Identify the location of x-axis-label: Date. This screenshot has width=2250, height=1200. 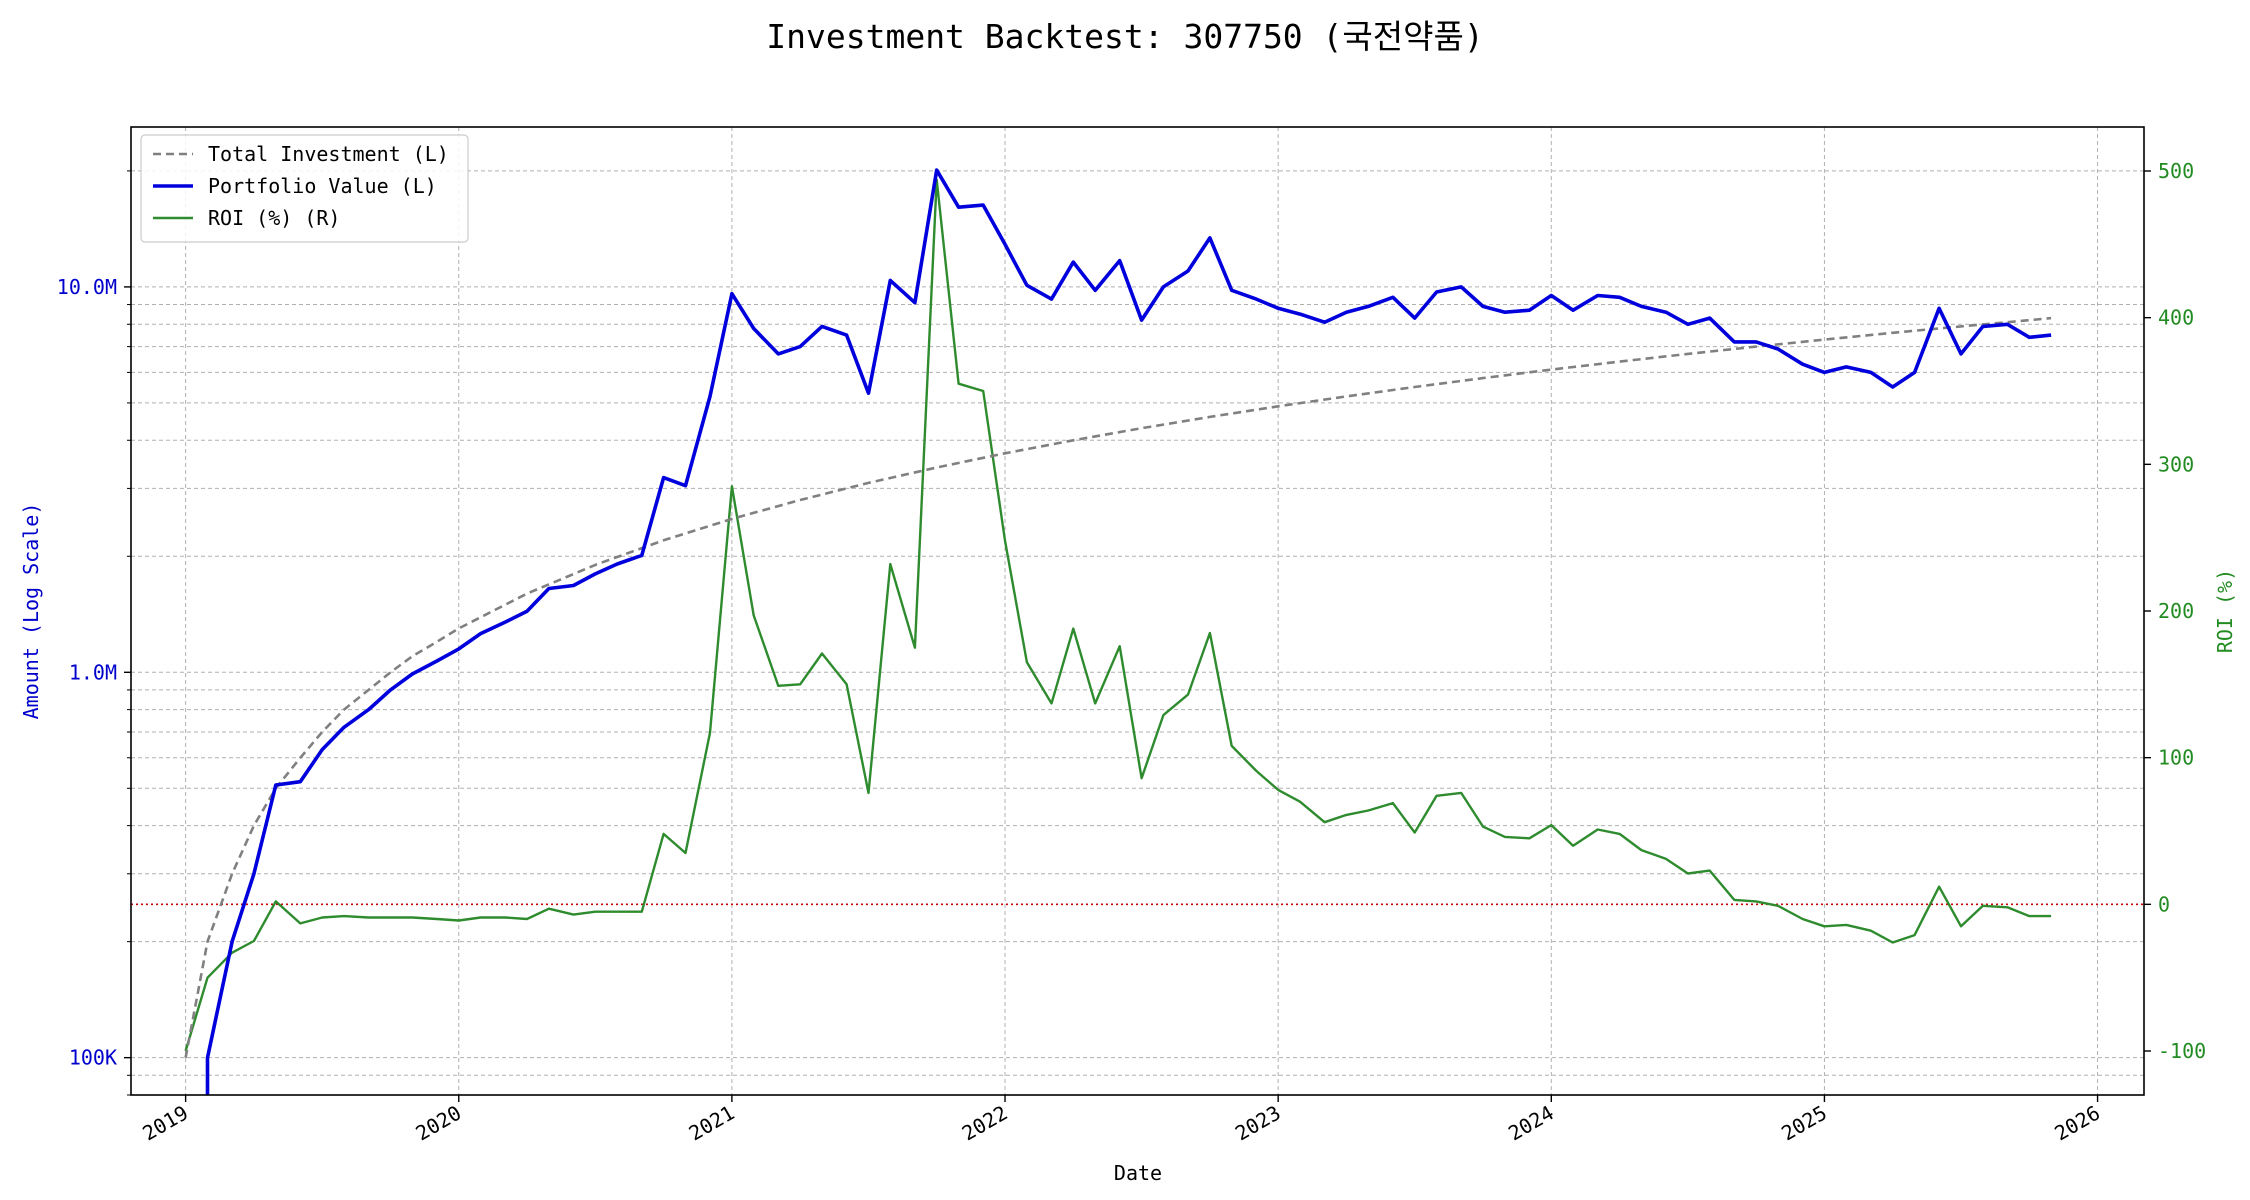
(1138, 1173).